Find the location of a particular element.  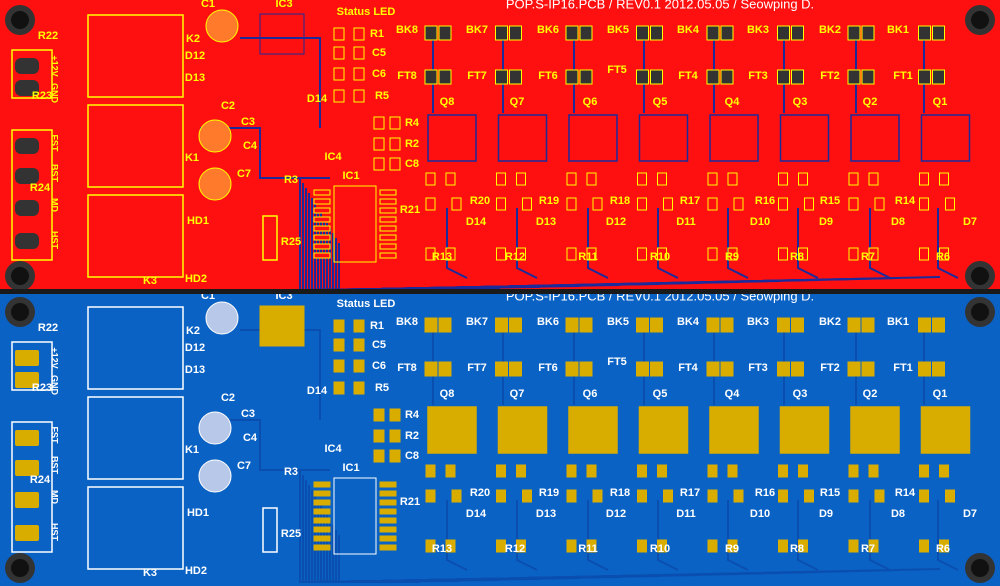

component-label: R15 is located at coordinates (830, 201).